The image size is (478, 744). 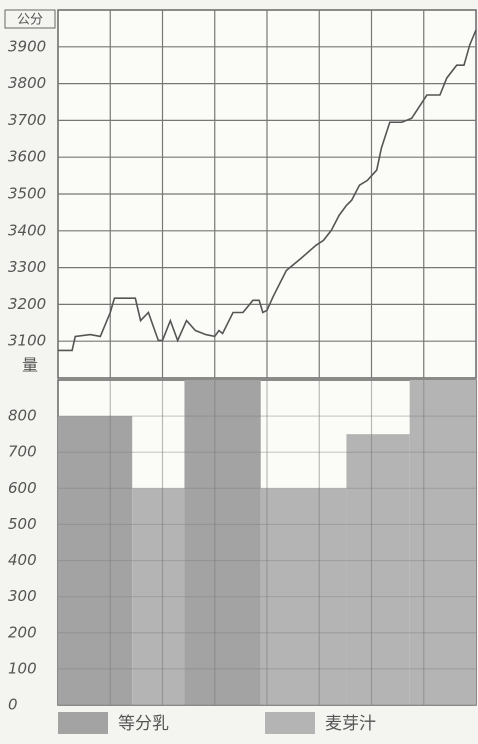 What do you see at coordinates (27, 304) in the screenshot?
I see `y-tick-label: 3200` at bounding box center [27, 304].